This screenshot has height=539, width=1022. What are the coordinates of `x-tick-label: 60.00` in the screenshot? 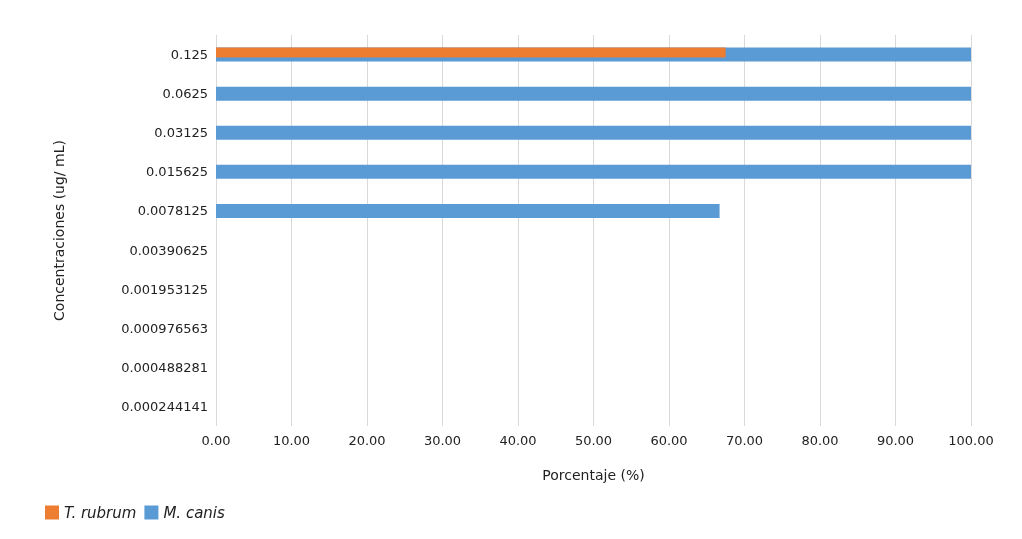 It's located at (669, 440).